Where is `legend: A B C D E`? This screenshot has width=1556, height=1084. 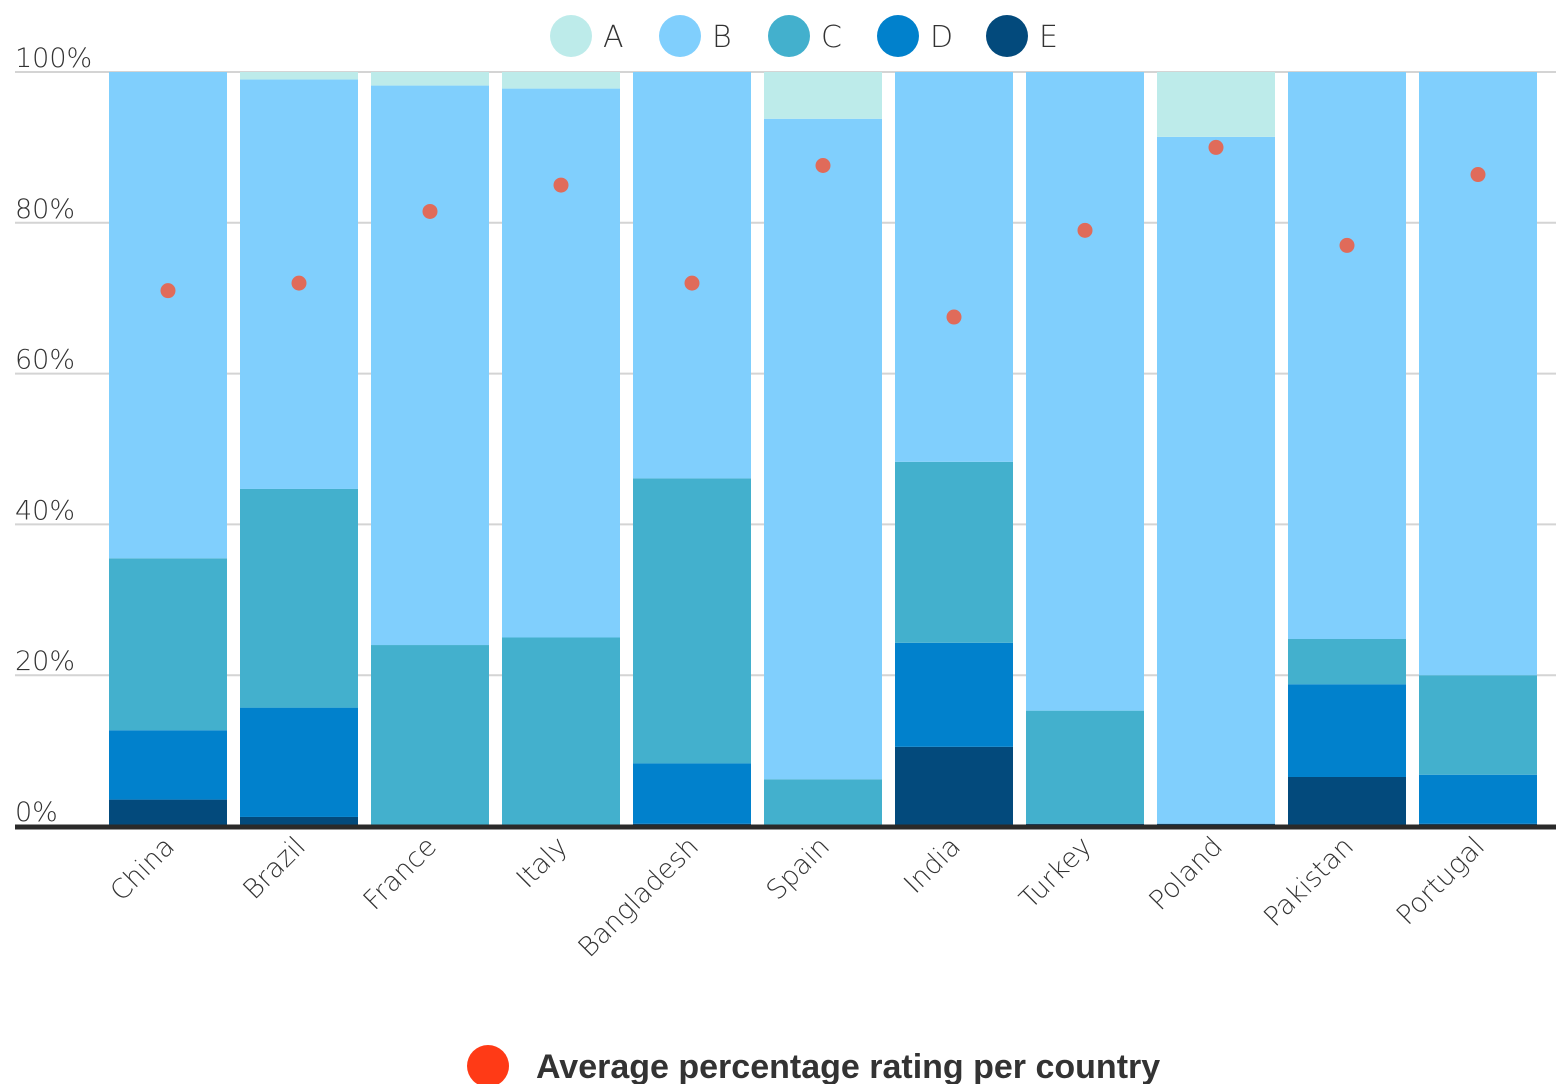
legend: A B C D E is located at coordinates (804, 36).